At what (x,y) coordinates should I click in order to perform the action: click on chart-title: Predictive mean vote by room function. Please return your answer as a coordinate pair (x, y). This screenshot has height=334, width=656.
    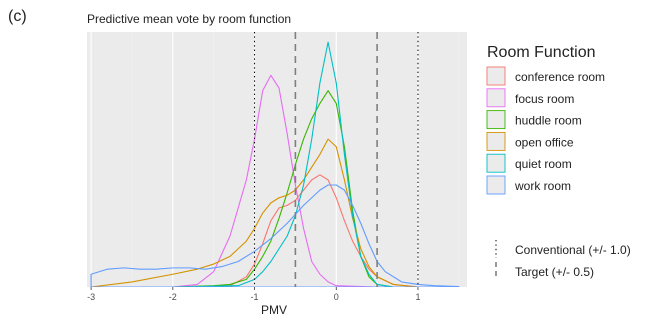
    Looking at the image, I should click on (189, 19).